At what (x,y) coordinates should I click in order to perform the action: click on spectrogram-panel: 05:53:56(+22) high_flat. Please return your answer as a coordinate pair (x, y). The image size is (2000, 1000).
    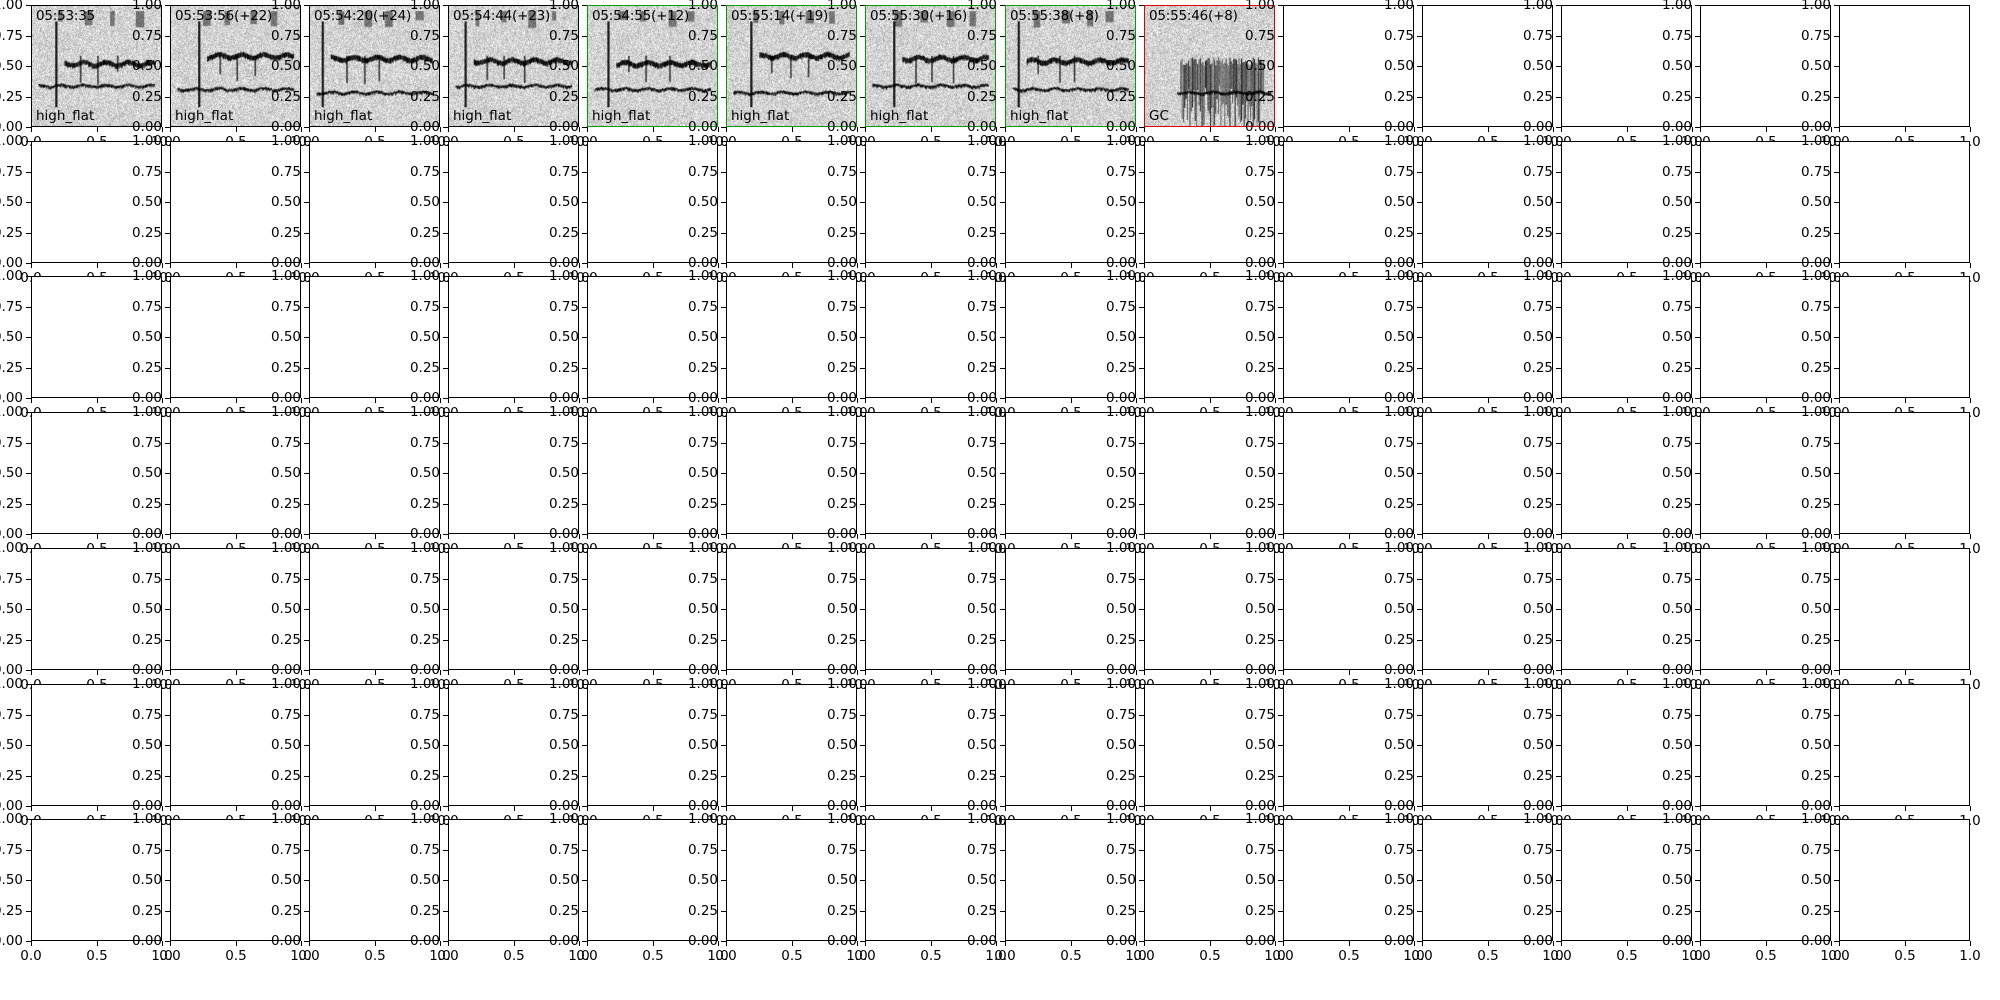
    Looking at the image, I should click on (235, 66).